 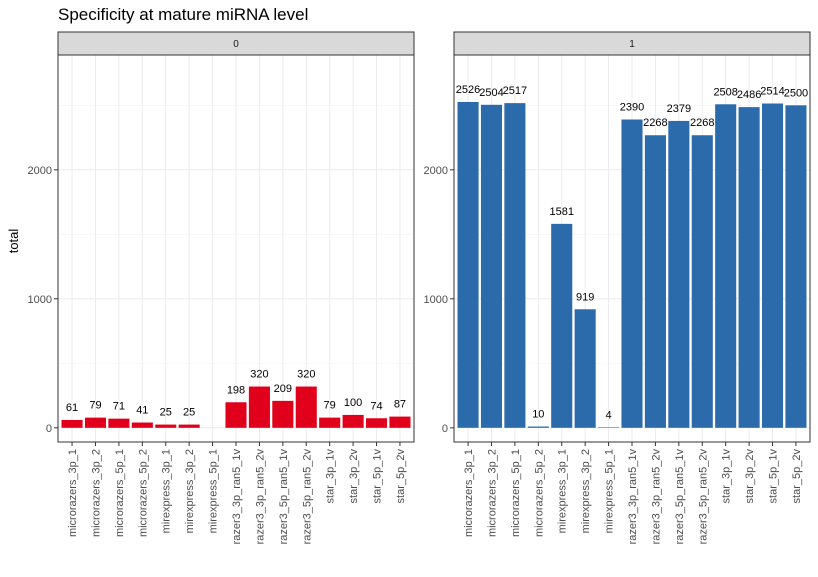 What do you see at coordinates (655, 123) in the screenshot?
I see `bar-label-razer3_3p_ran5_2v: 2268` at bounding box center [655, 123].